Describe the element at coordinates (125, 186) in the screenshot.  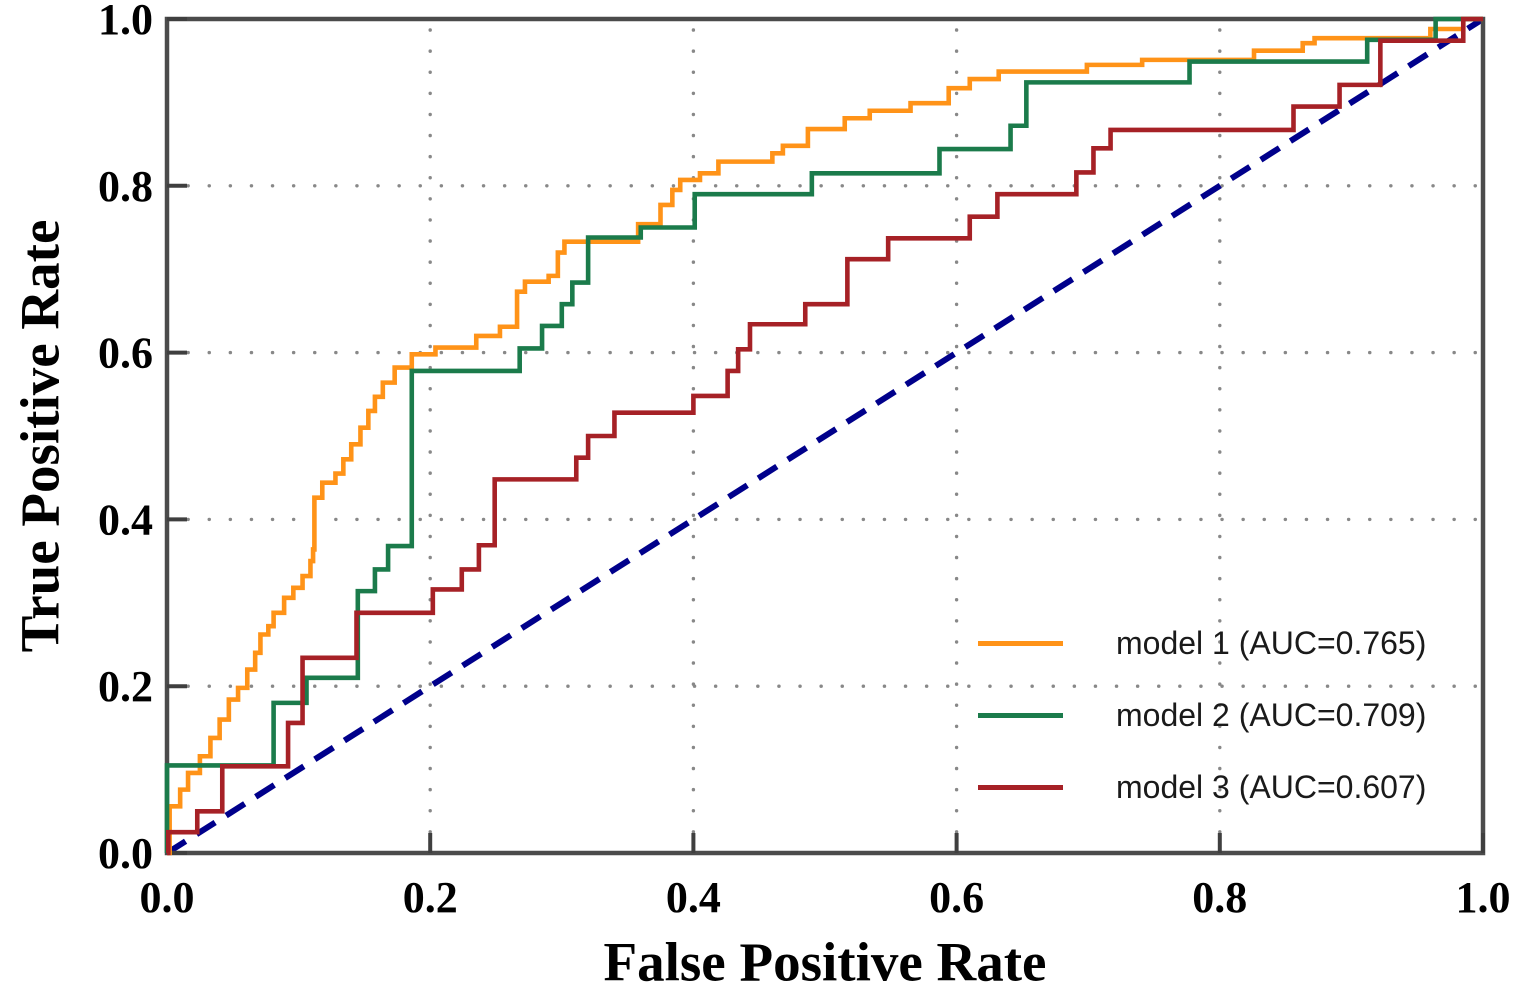
I see `y-tick-label-0.8: 0.8` at that location.